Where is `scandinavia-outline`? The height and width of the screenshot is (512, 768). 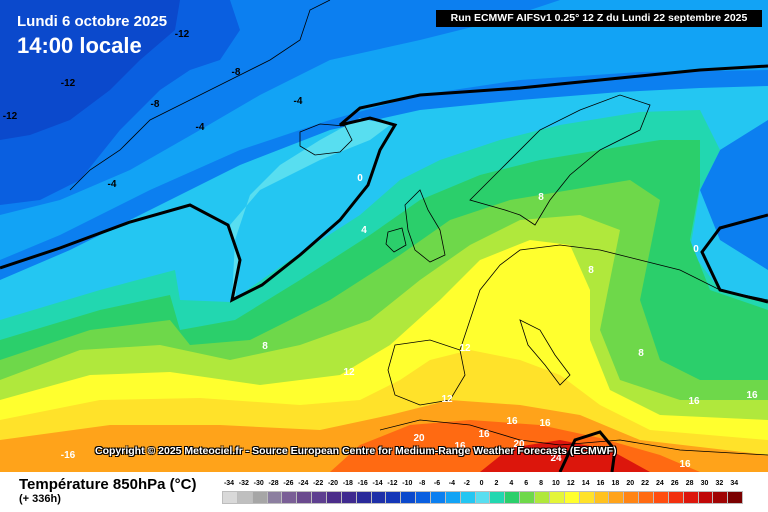
scandinavia-outline is located at coordinates (560, 160).